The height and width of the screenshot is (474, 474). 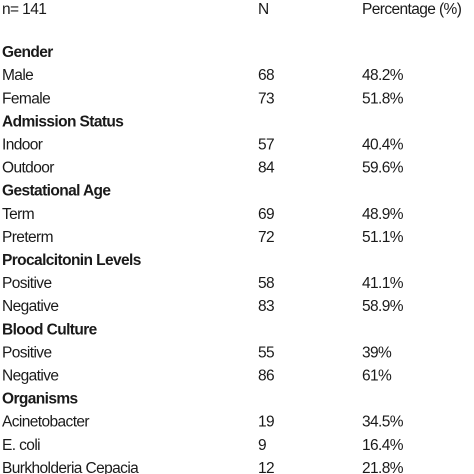 I want to click on cell: 69, so click(x=266, y=214).